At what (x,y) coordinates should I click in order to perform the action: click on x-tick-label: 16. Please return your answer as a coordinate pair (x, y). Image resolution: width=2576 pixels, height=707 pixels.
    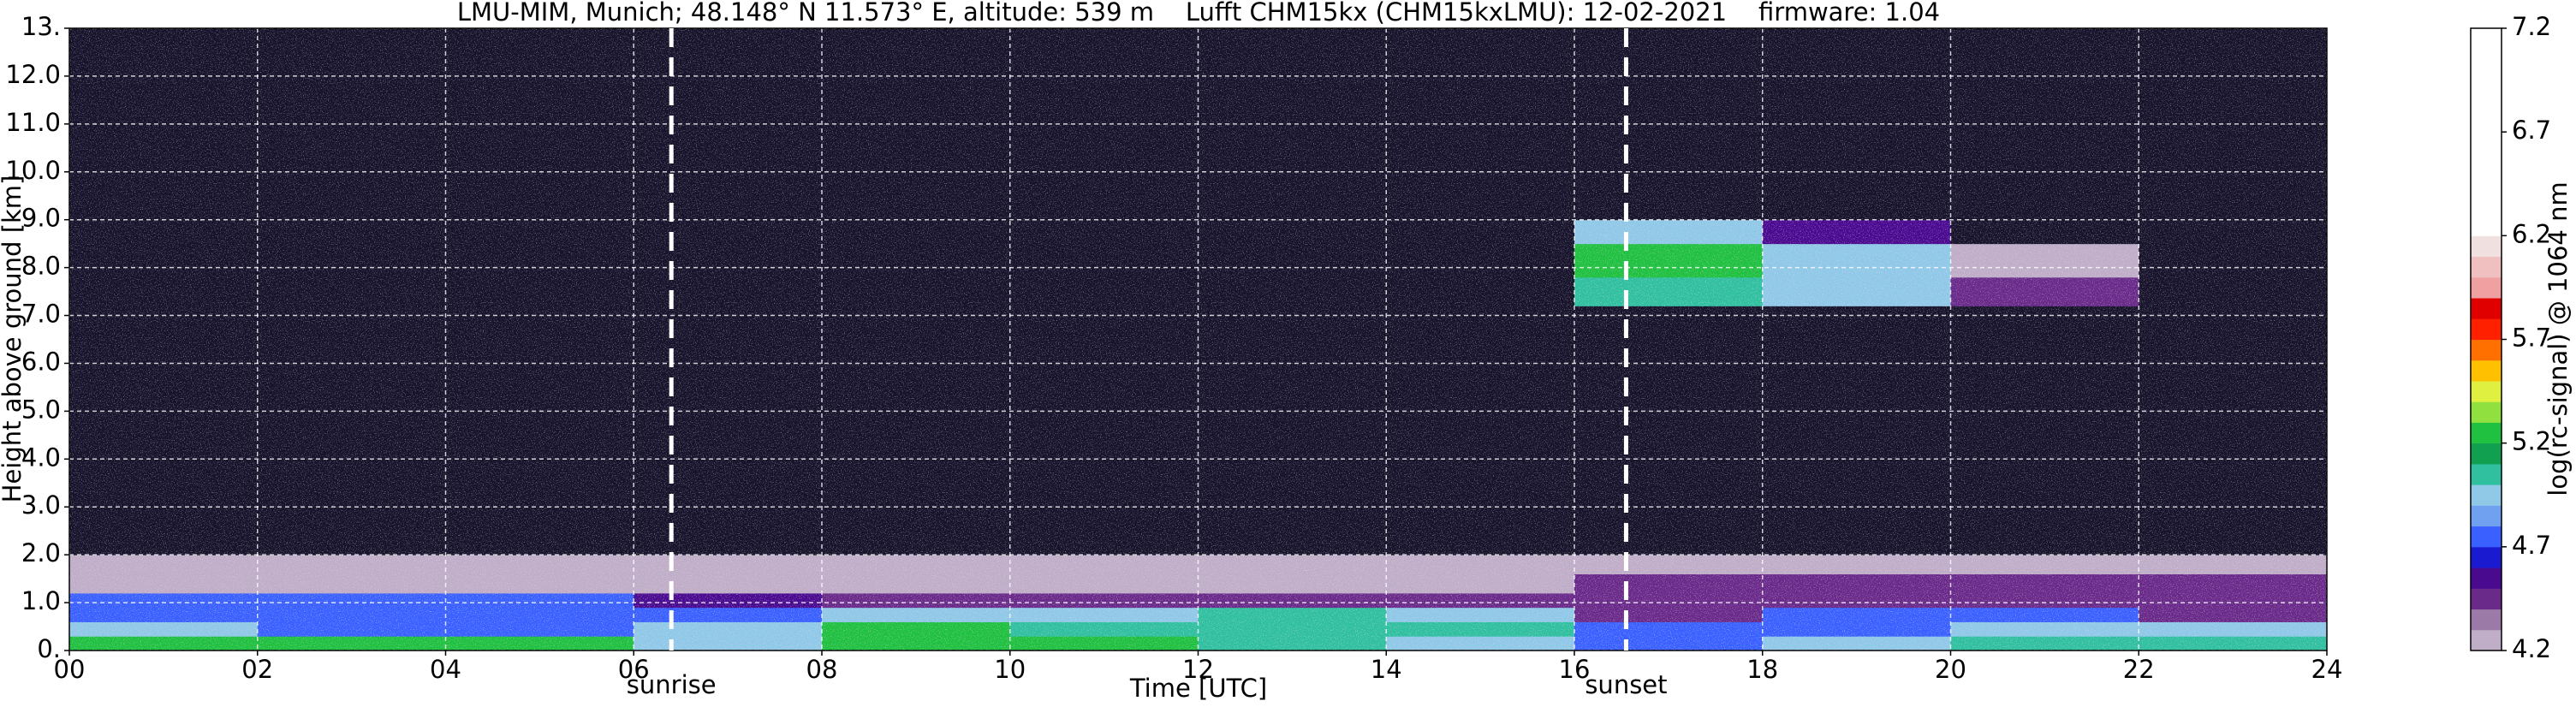
    Looking at the image, I should click on (1575, 669).